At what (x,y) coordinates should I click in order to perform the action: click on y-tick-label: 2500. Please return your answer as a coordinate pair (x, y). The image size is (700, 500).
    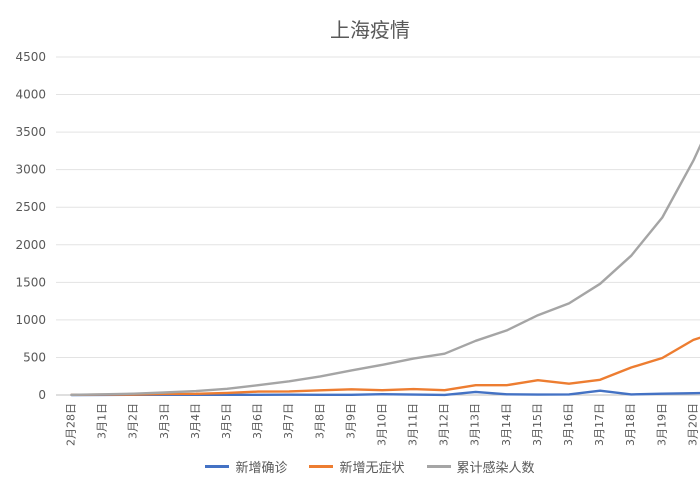
    Looking at the image, I should click on (30, 207).